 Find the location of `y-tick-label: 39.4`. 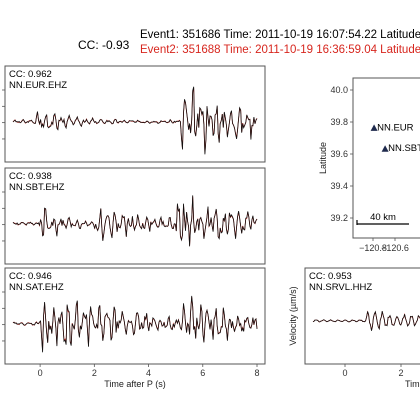

y-tick-label: 39.4 is located at coordinates (339, 186).